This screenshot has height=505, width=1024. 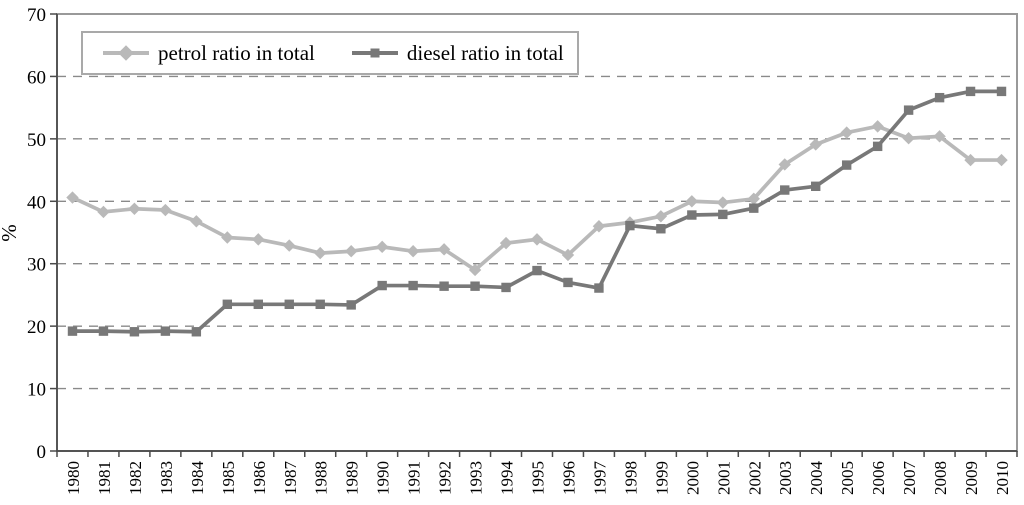 I want to click on y-tick-label: 50, so click(x=36, y=140).